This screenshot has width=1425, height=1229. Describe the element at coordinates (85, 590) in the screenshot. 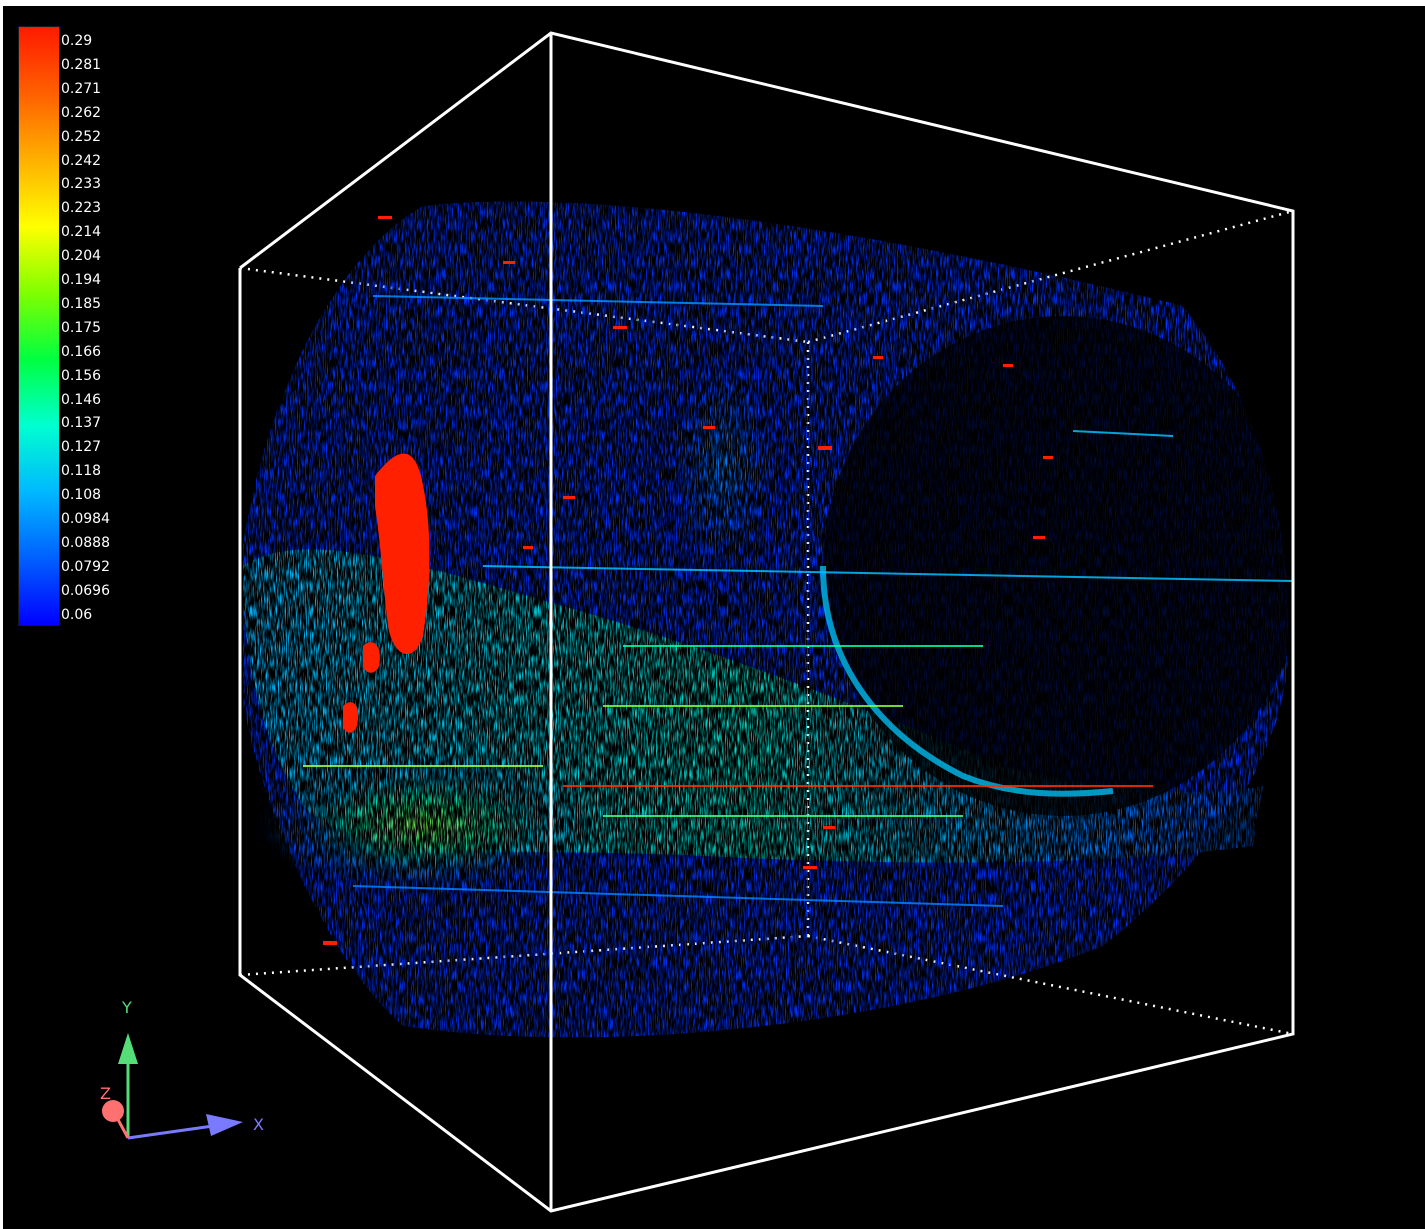

I see `color-legend-tick-label: 0.0696` at that location.